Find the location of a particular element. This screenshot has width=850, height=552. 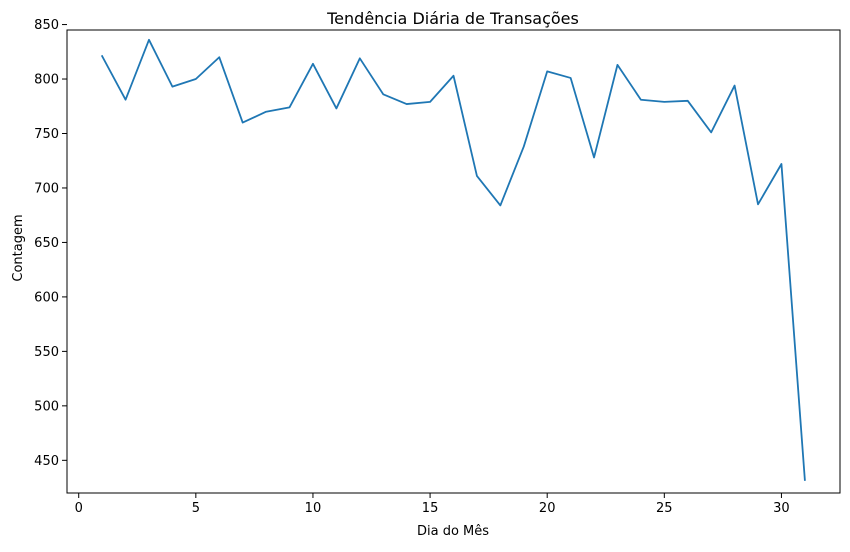

x-tick-label: 10 is located at coordinates (313, 508).